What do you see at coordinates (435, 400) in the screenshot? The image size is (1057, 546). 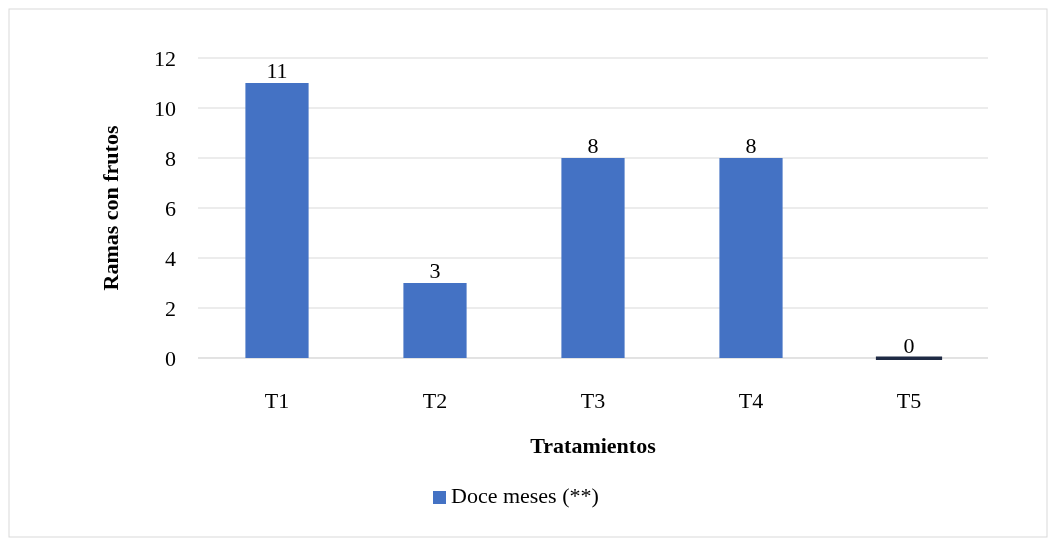 I see `x-tick-label: T2` at bounding box center [435, 400].